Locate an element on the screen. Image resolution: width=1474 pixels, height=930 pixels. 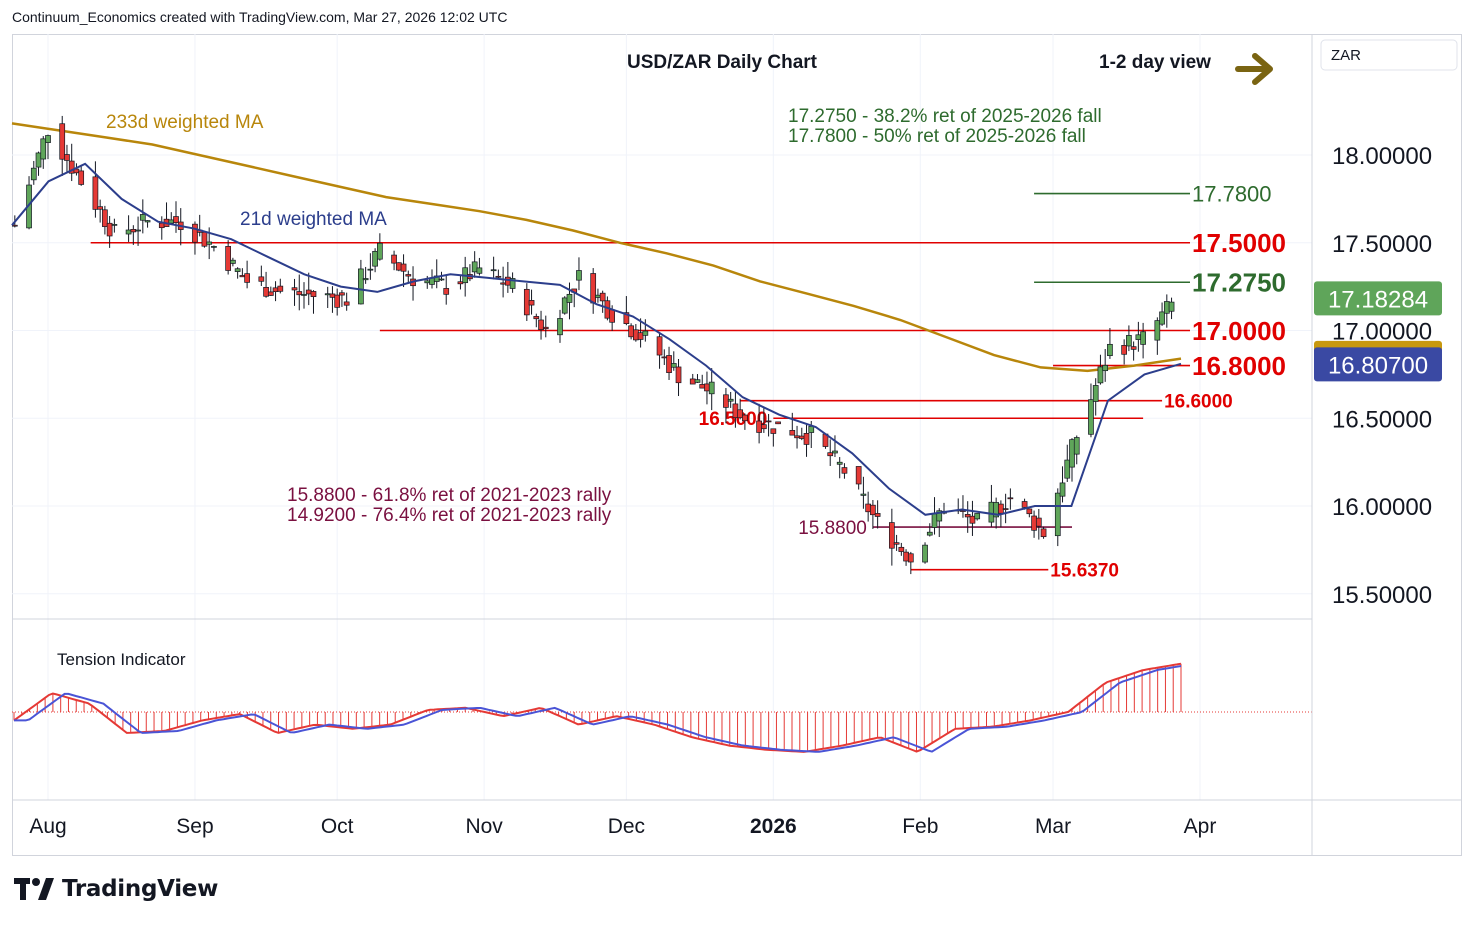
level-label: 17.7800 is located at coordinates (1232, 194).